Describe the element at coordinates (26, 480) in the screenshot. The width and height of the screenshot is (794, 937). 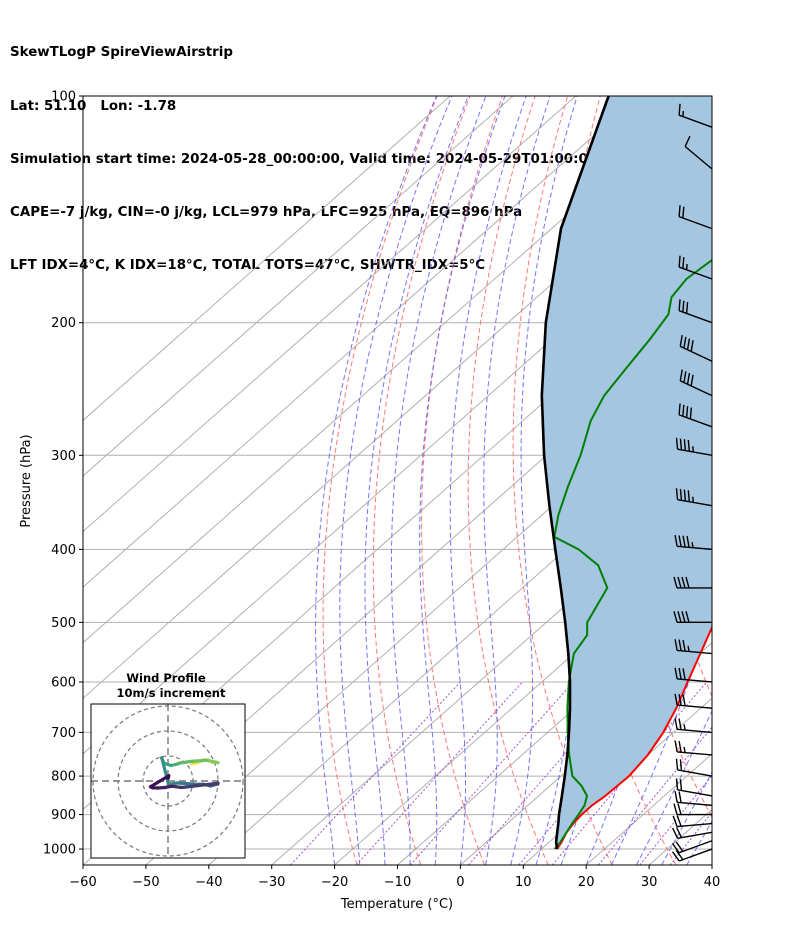
I see `y-axis-label: Pressure (hPa)` at that location.